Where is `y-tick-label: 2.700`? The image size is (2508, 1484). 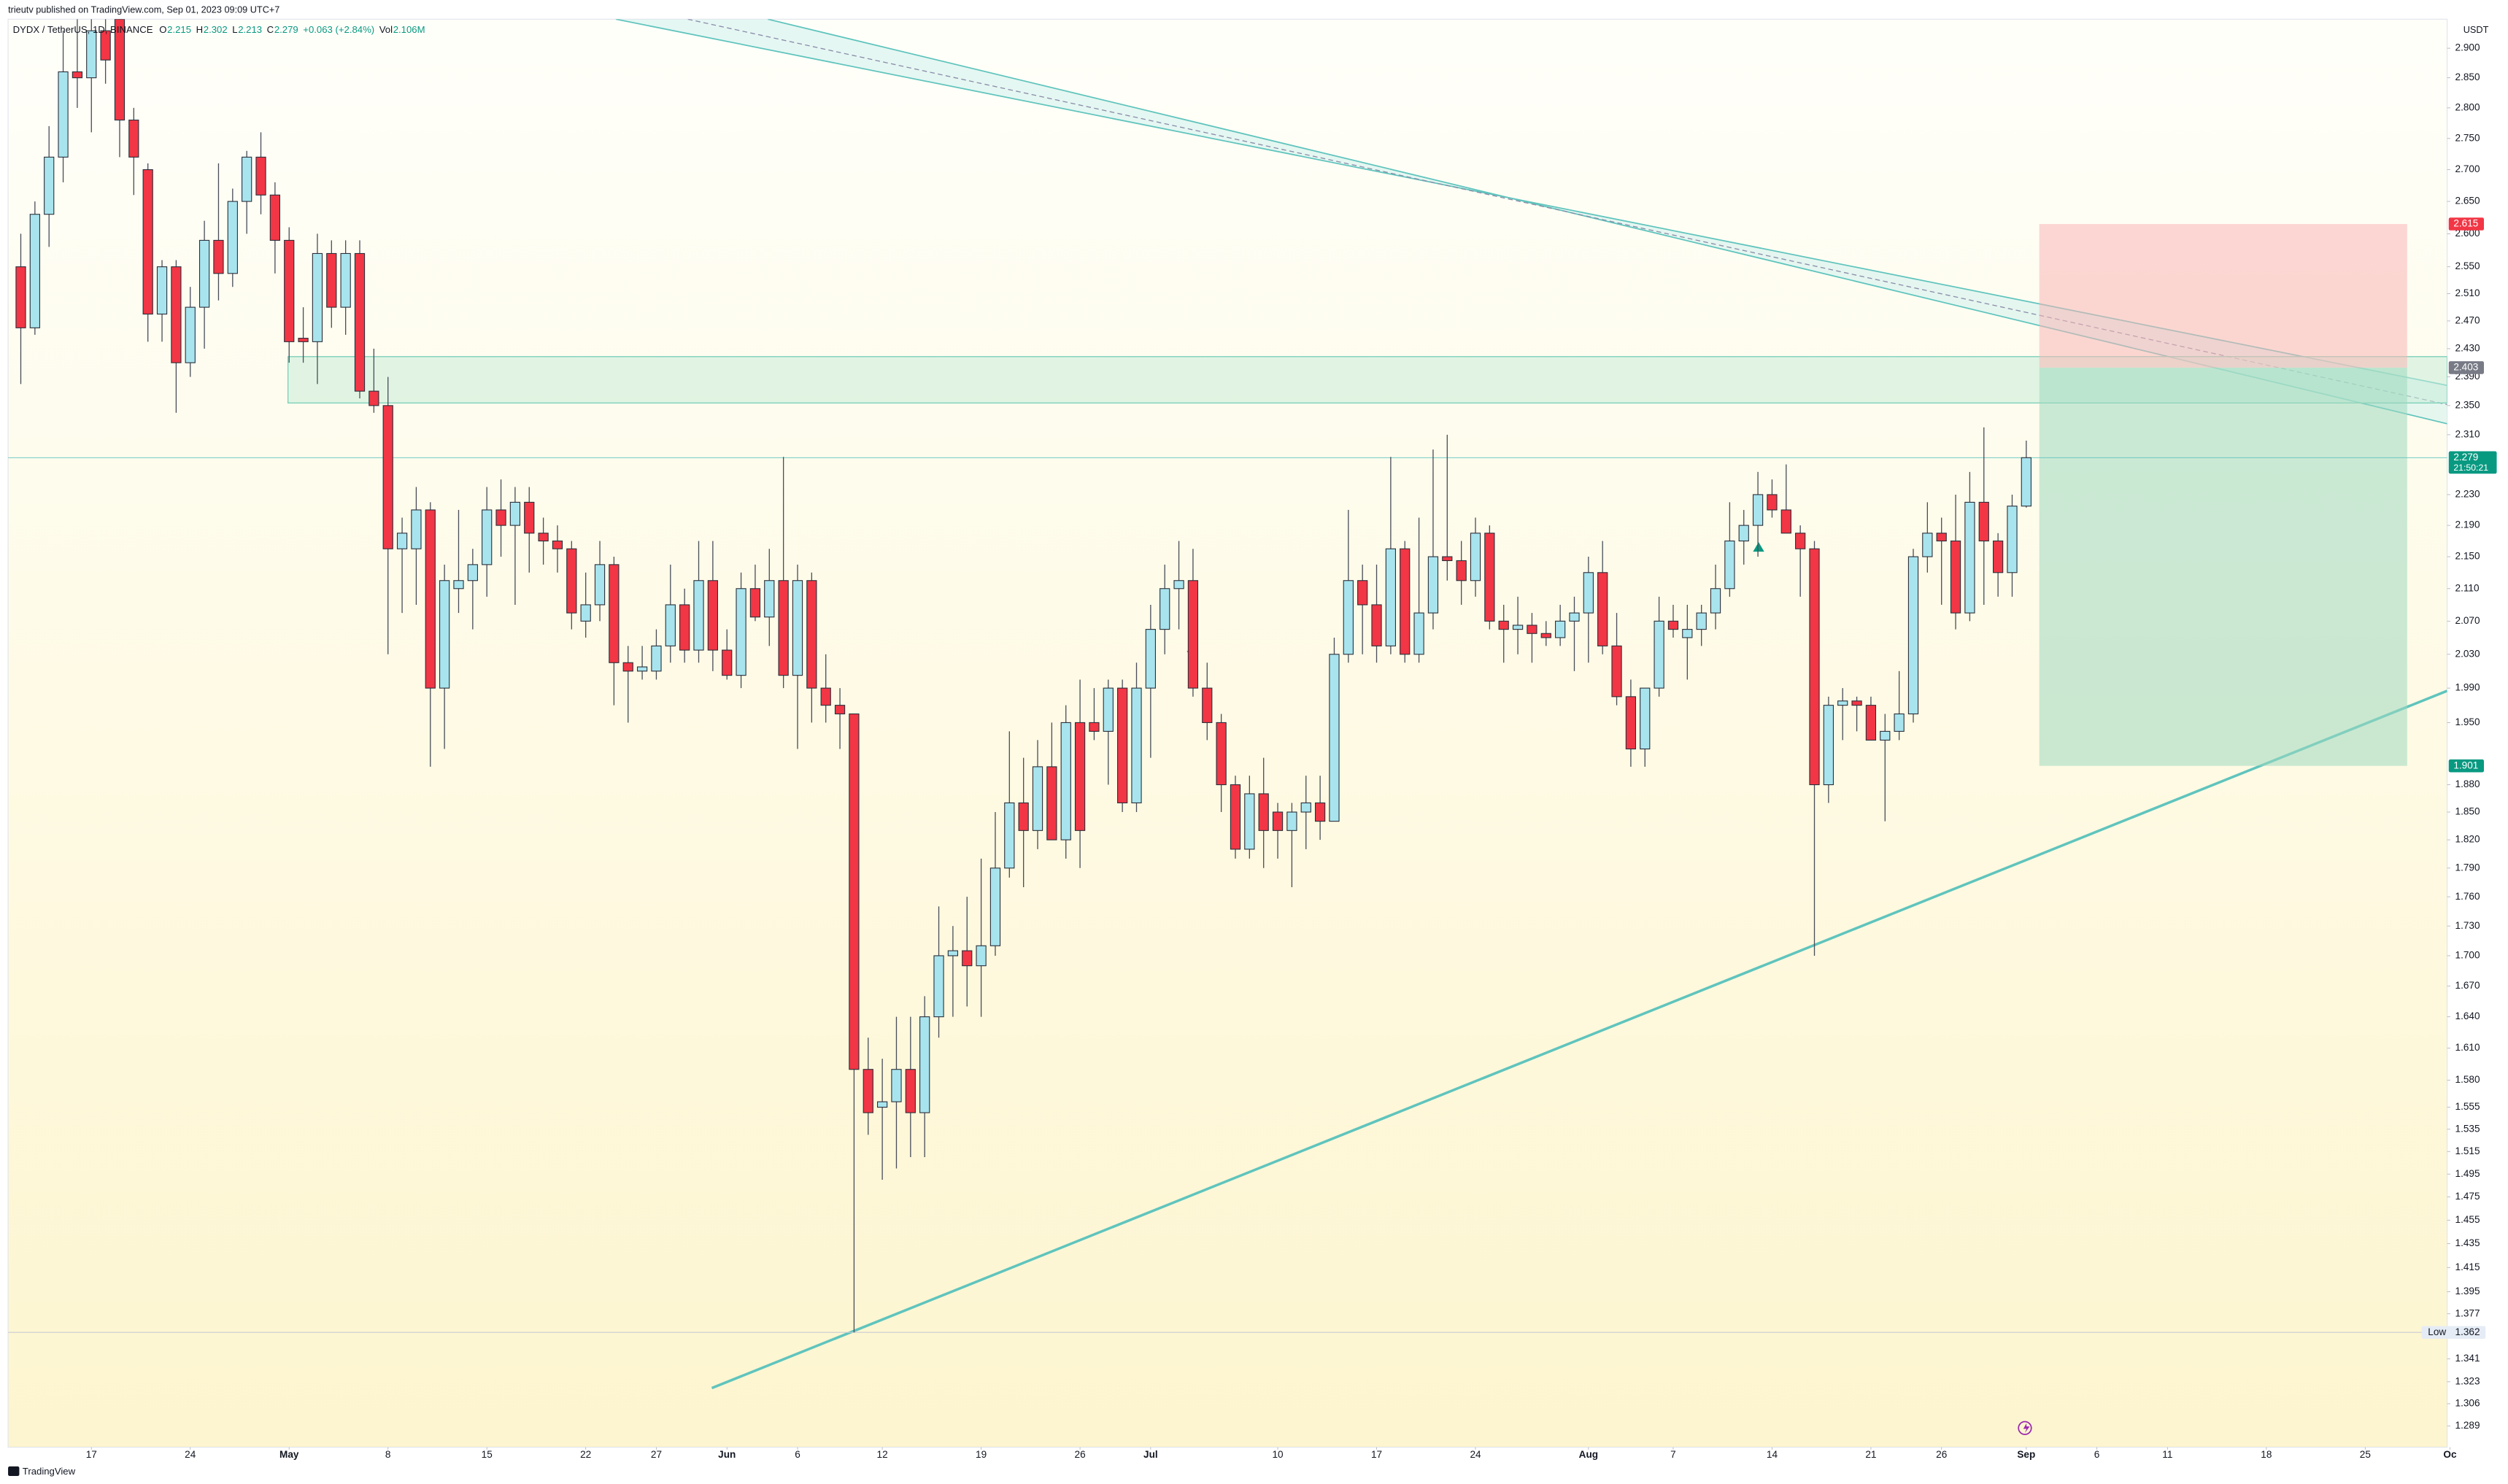
y-tick-label: 2.700 is located at coordinates (2467, 168).